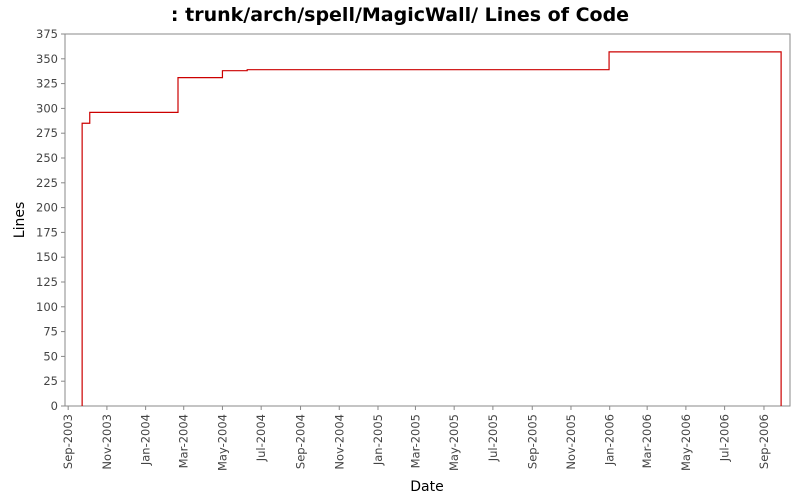  Describe the element at coordinates (532, 441) in the screenshot. I see `x-tick-label: Sep-2005` at that location.